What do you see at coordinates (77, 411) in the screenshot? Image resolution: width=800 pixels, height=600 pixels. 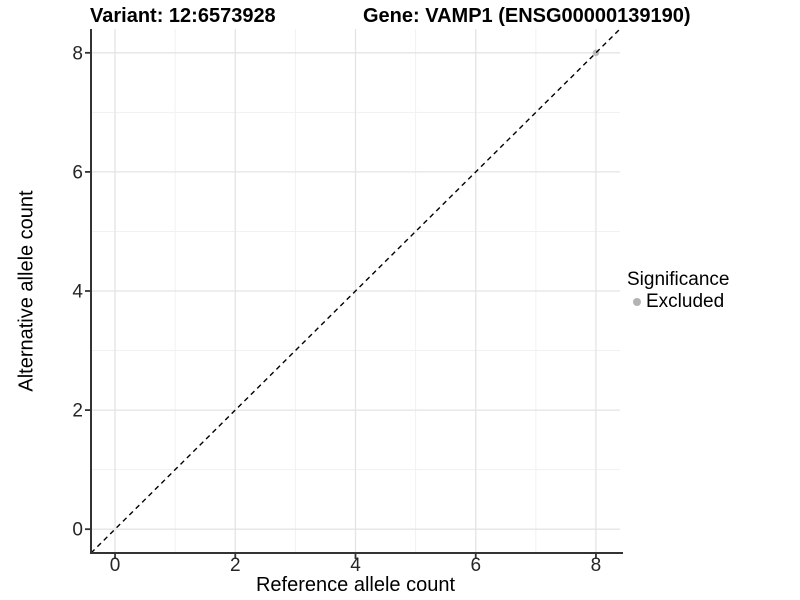 I see `y-tick-label: 2` at bounding box center [77, 411].